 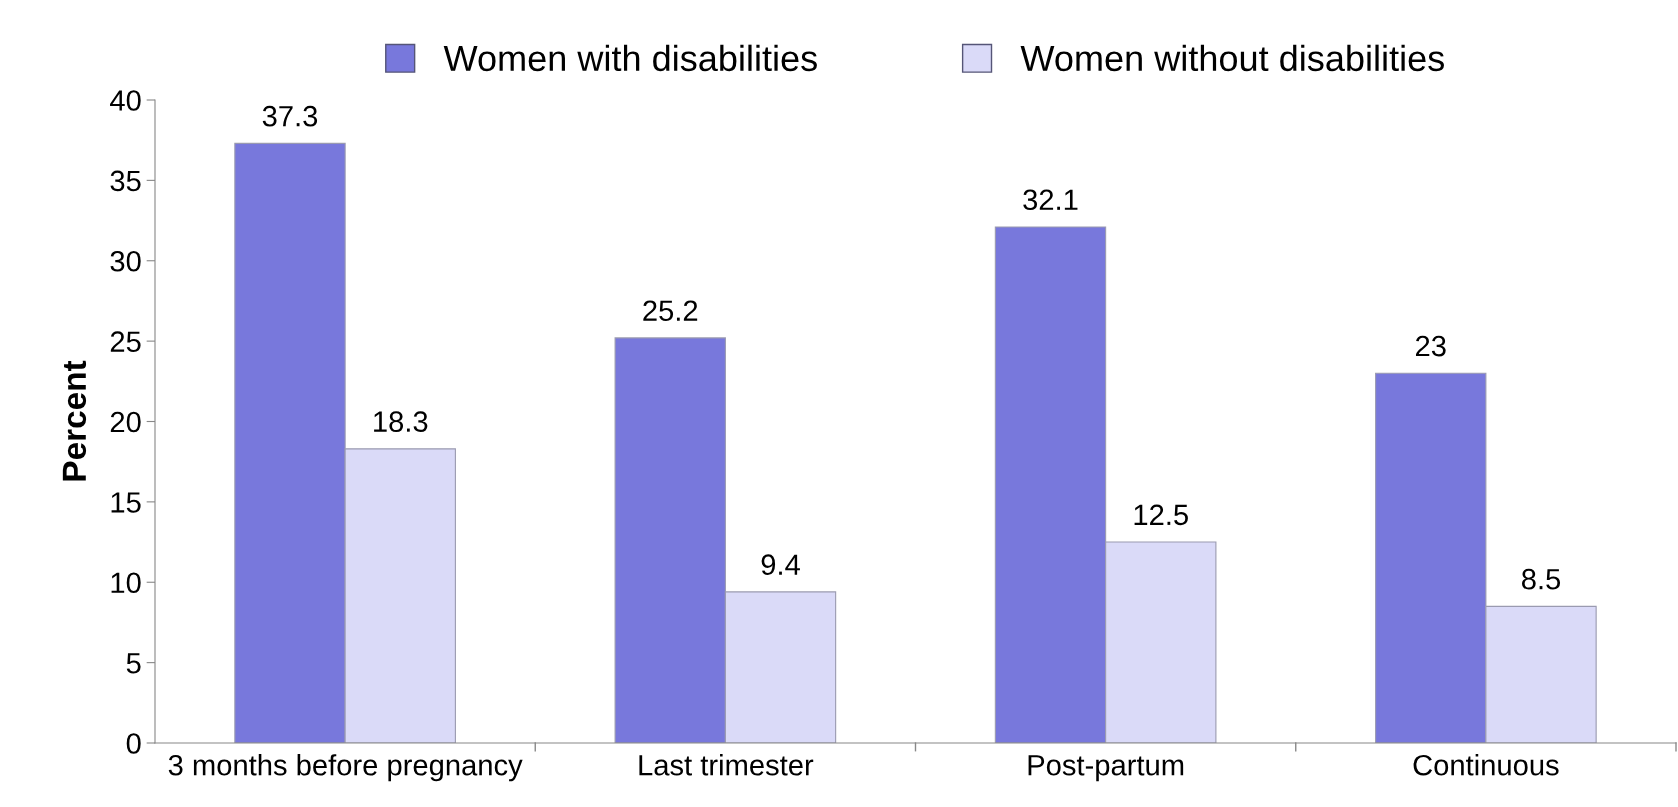 What do you see at coordinates (126, 583) in the screenshot?
I see `y-tick-label: 10` at bounding box center [126, 583].